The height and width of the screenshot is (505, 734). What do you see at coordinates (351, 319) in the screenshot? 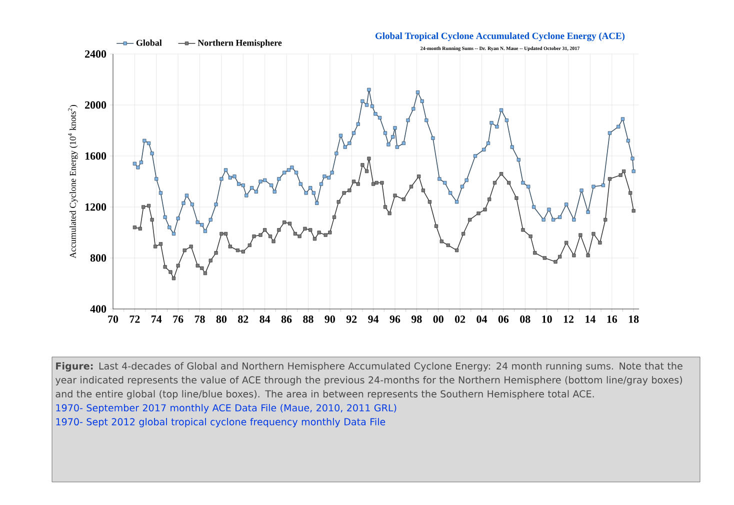
I see `x-tick-label: 92` at bounding box center [351, 319].